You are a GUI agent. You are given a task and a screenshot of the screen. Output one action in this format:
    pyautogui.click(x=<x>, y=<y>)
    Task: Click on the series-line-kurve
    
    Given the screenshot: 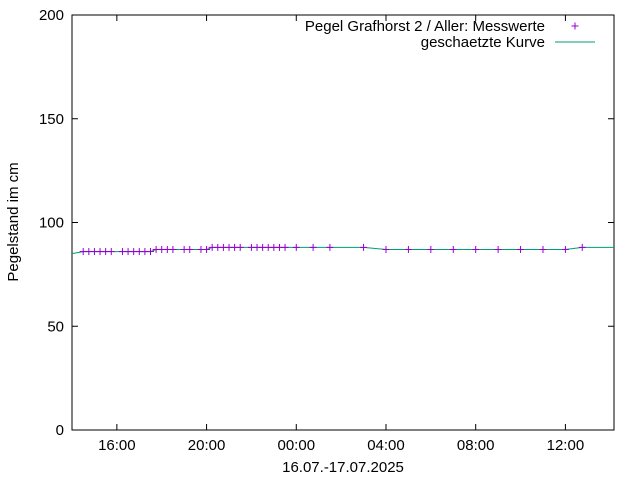 What is the action you would take?
    pyautogui.click(x=342, y=250)
    